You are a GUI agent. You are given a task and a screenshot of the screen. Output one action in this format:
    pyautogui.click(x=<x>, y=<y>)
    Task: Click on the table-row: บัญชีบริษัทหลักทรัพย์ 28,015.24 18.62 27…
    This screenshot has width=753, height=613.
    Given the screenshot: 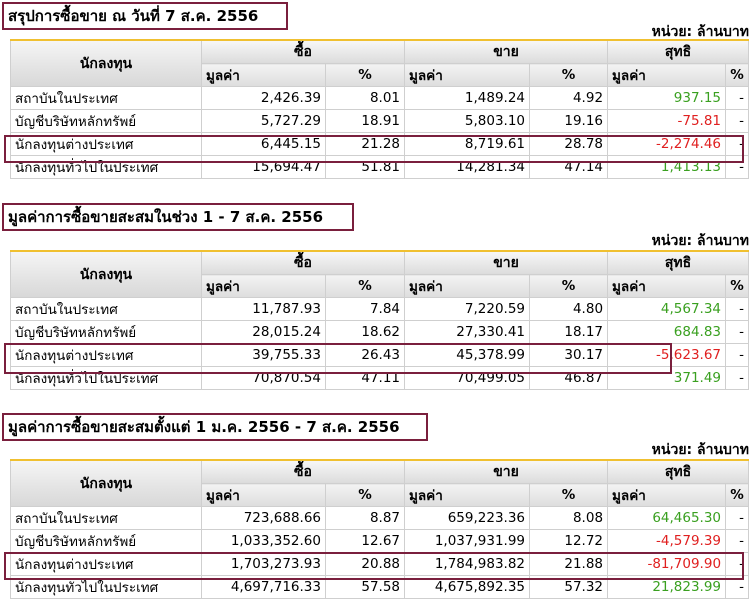 What is the action you would take?
    pyautogui.click(x=380, y=332)
    